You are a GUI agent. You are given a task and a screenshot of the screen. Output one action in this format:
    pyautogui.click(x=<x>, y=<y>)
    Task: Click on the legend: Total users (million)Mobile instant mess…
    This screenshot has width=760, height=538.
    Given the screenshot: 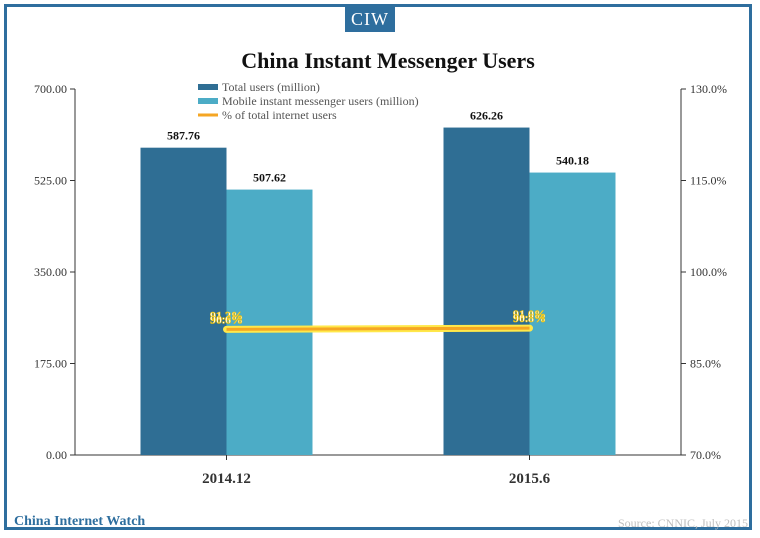 What is the action you would take?
    pyautogui.click(x=308, y=101)
    